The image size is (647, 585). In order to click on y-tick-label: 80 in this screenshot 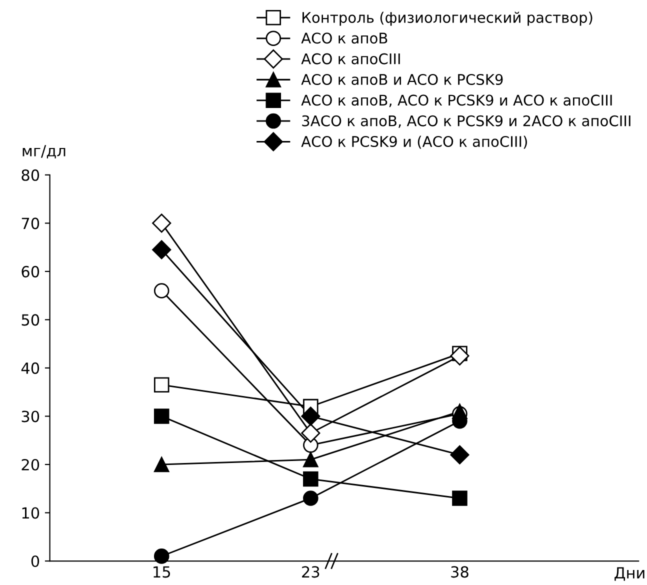, I will do `click(31, 175)`.